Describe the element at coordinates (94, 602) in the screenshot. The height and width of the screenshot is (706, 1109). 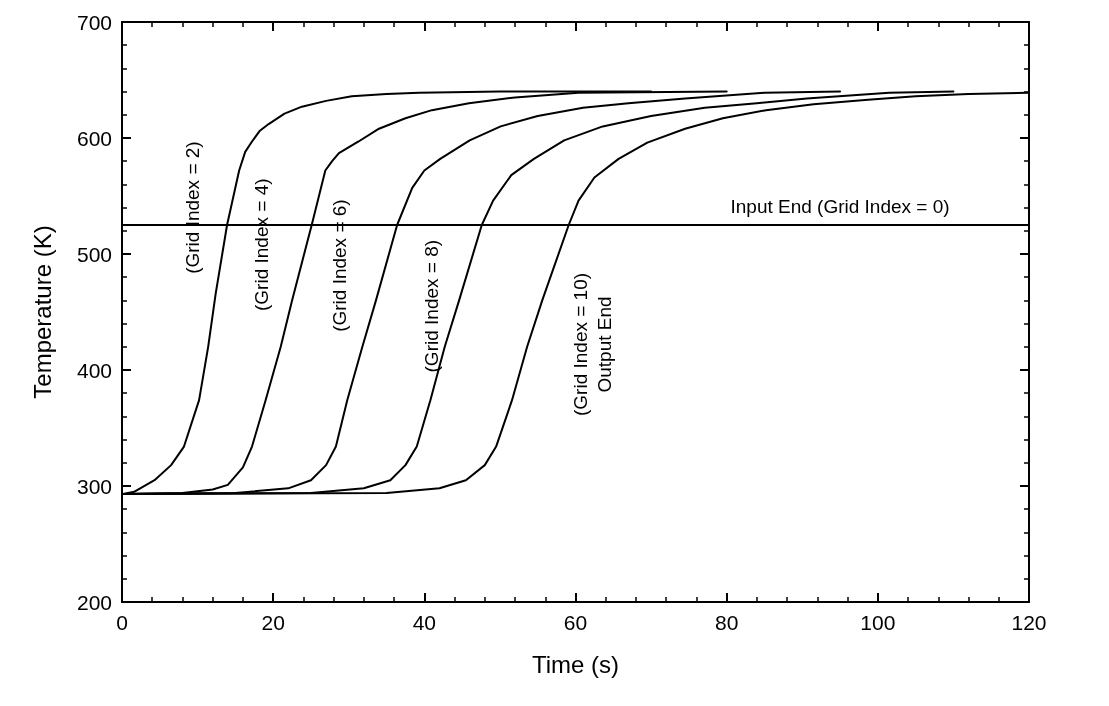
I see `y-tick-label: 200` at that location.